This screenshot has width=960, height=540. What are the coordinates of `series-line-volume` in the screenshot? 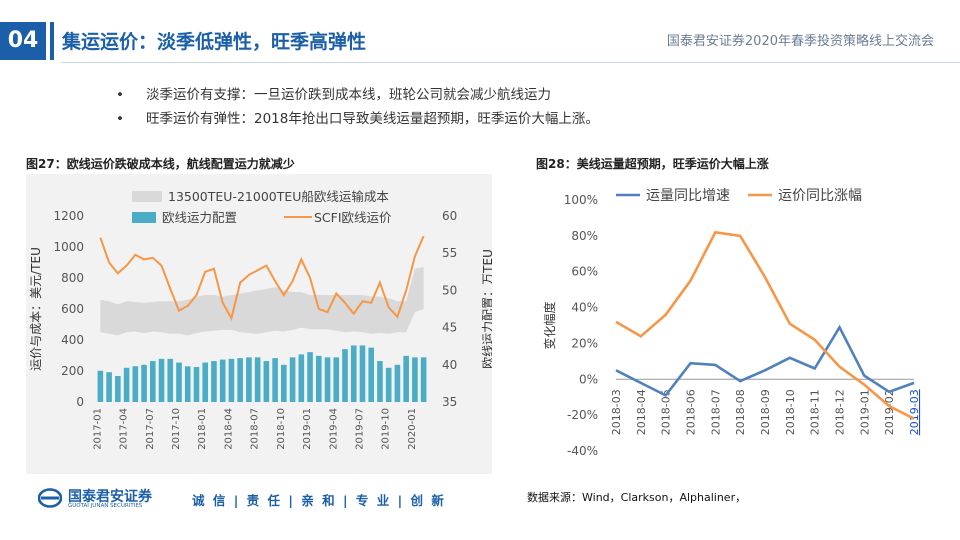 It's located at (765, 361).